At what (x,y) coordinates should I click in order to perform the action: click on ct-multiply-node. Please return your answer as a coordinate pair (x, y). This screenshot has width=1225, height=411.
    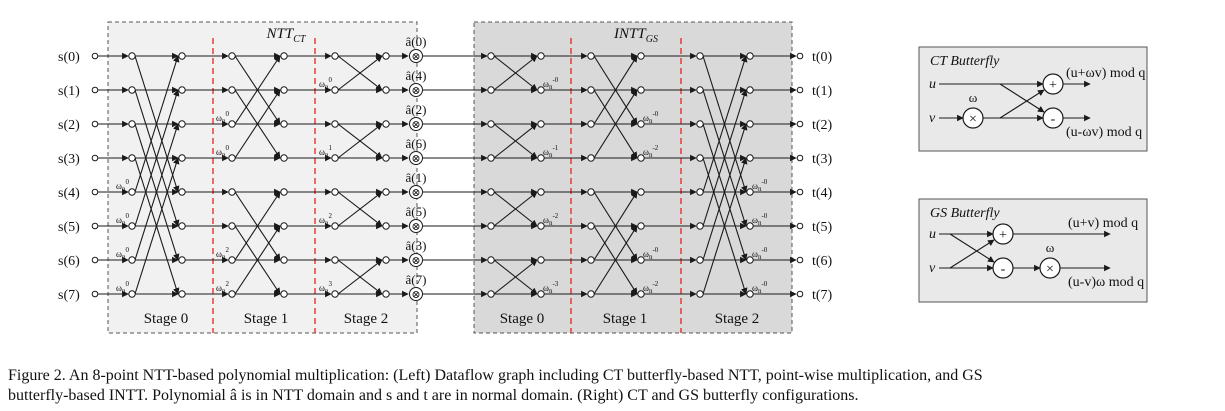
    Looking at the image, I should click on (973, 118).